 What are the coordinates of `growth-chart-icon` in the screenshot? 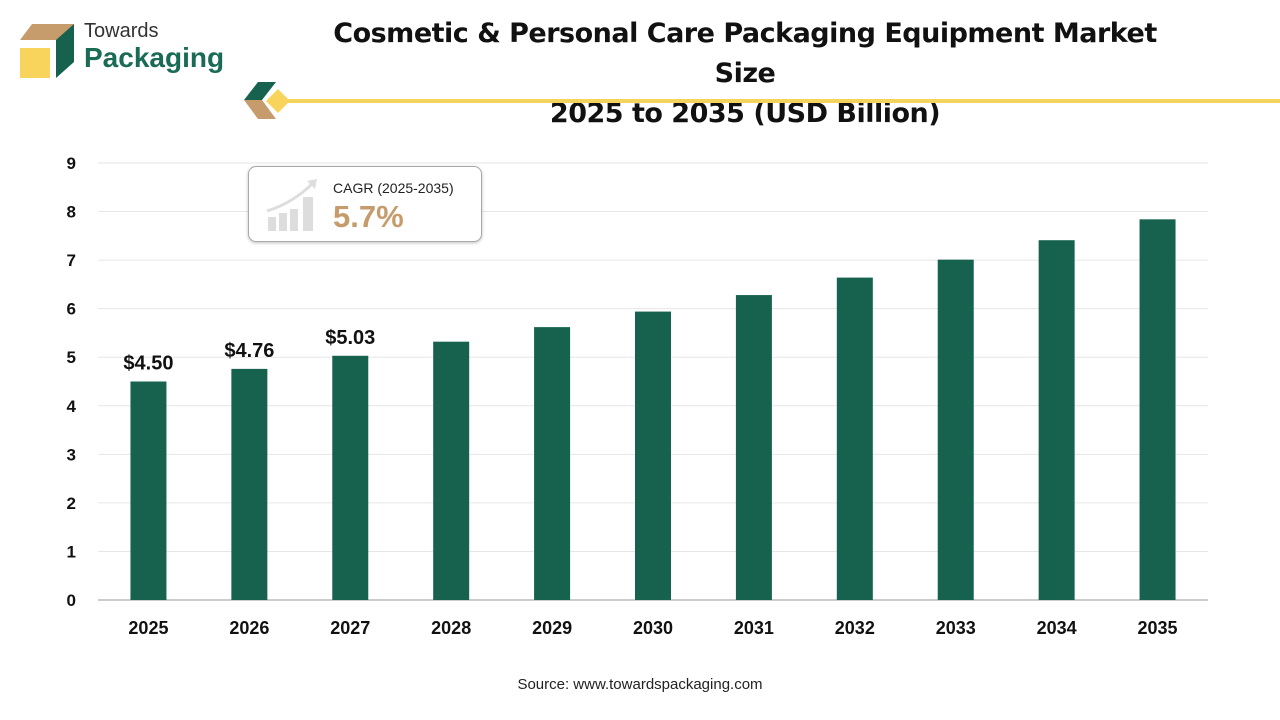 It's located at (291, 205).